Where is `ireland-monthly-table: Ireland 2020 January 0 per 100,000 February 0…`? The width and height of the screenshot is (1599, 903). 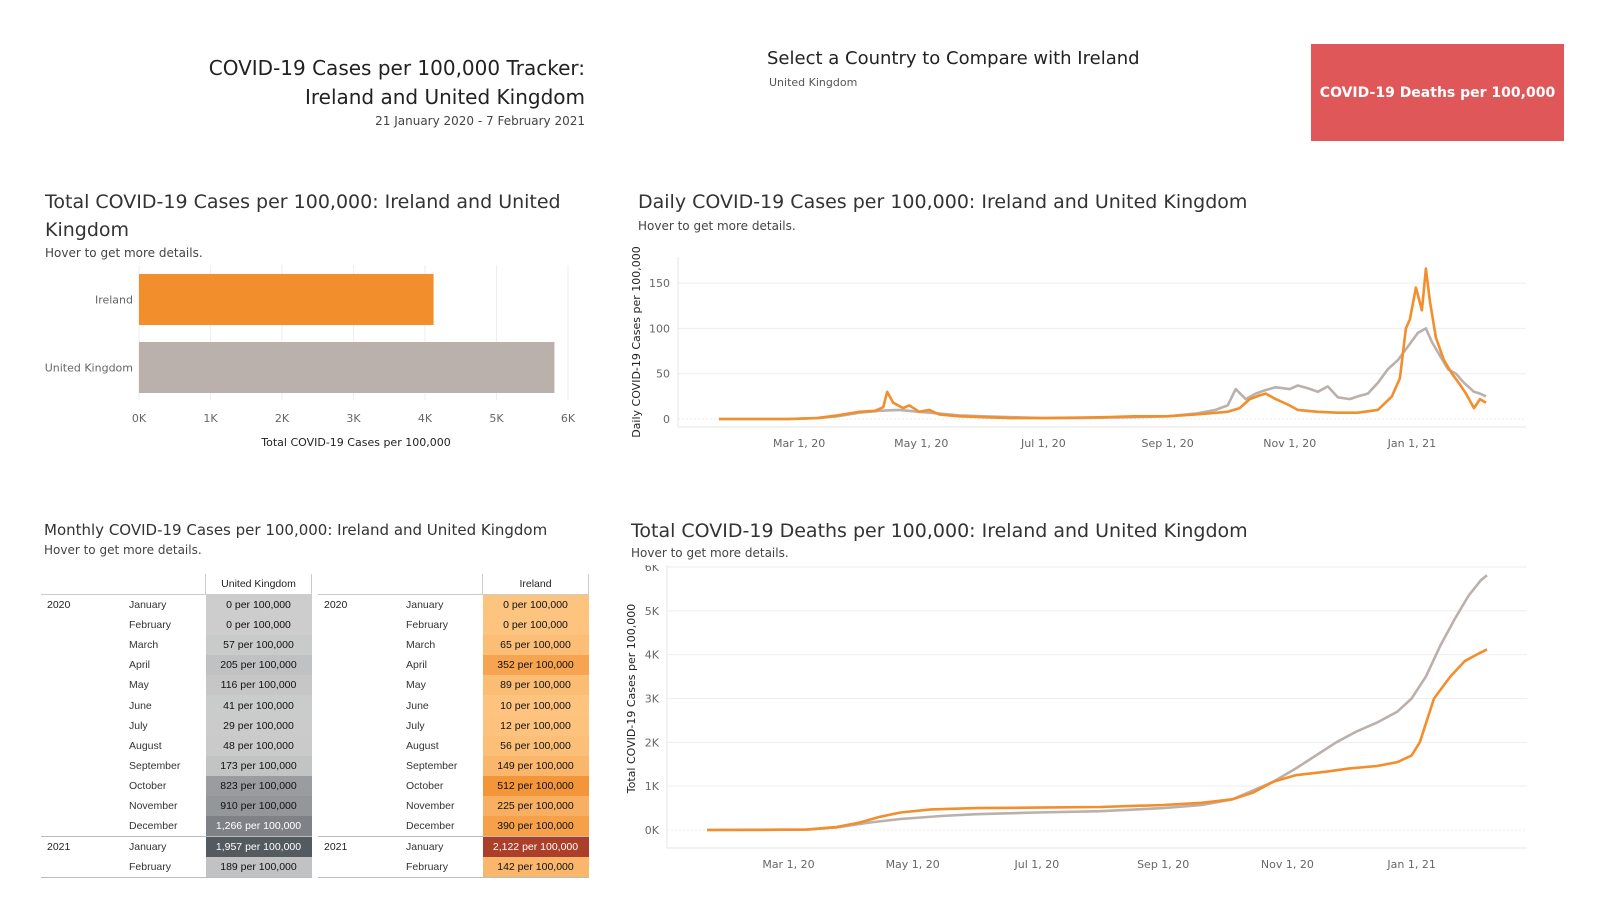 ireland-monthly-table: Ireland 2020 January 0 per 100,000 February 0… is located at coordinates (453, 726).